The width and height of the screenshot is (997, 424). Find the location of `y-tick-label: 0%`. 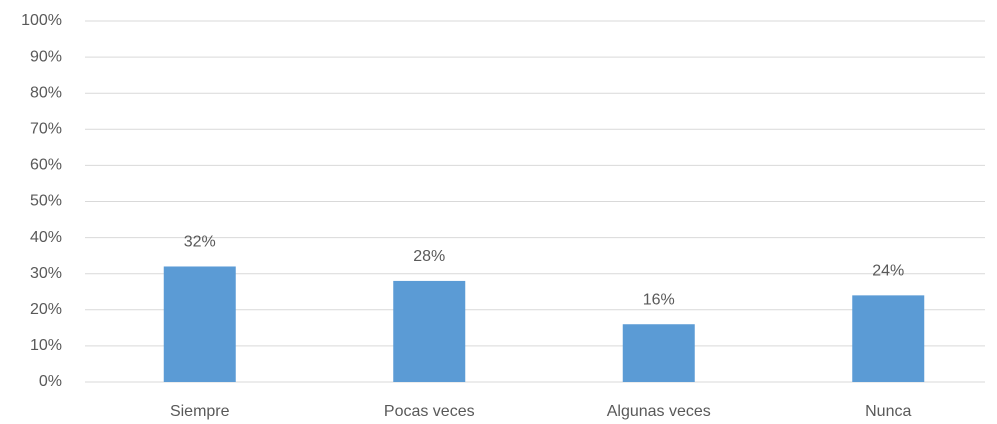

y-tick-label: 0% is located at coordinates (50, 381).